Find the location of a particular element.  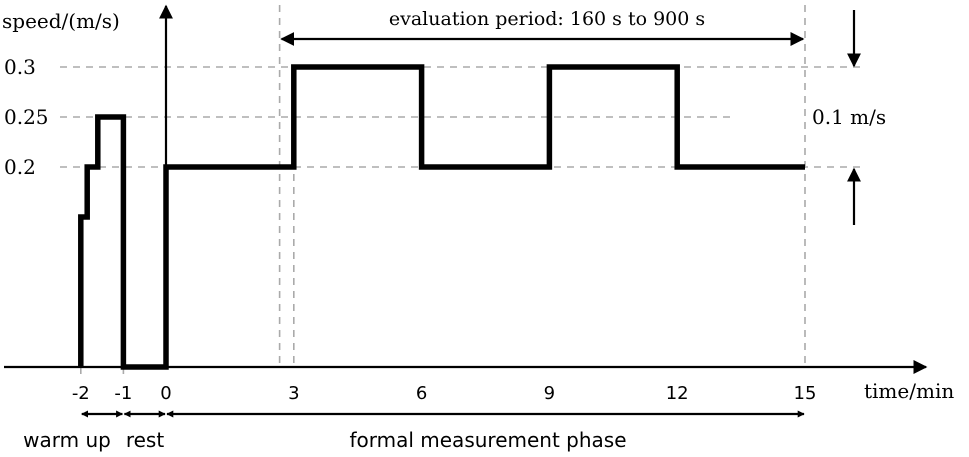

y-tick-label: 0.25 is located at coordinates (26, 117).